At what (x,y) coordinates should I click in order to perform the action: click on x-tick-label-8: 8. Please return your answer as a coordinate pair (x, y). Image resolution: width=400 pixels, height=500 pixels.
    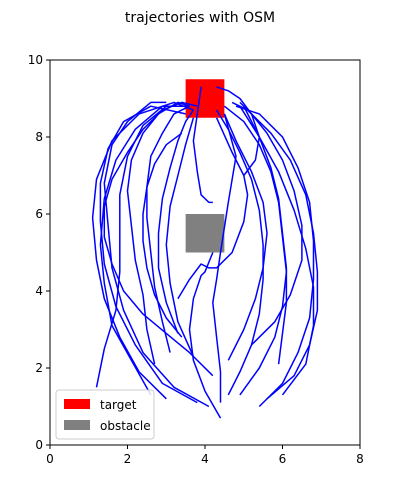
    Looking at the image, I should click on (360, 459).